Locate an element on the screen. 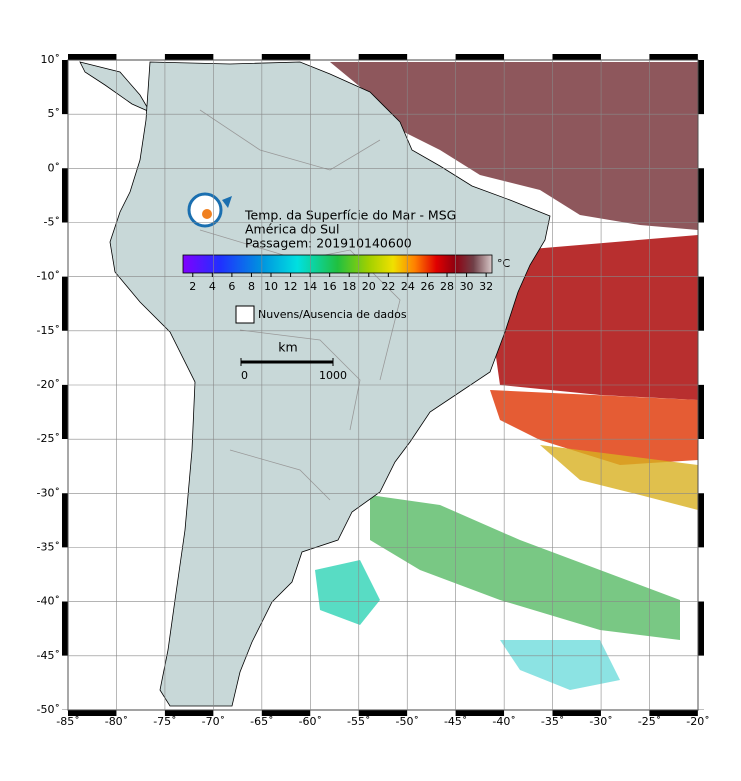 This screenshot has width=741, height=781. sst-hot is located at coordinates (596, 317).